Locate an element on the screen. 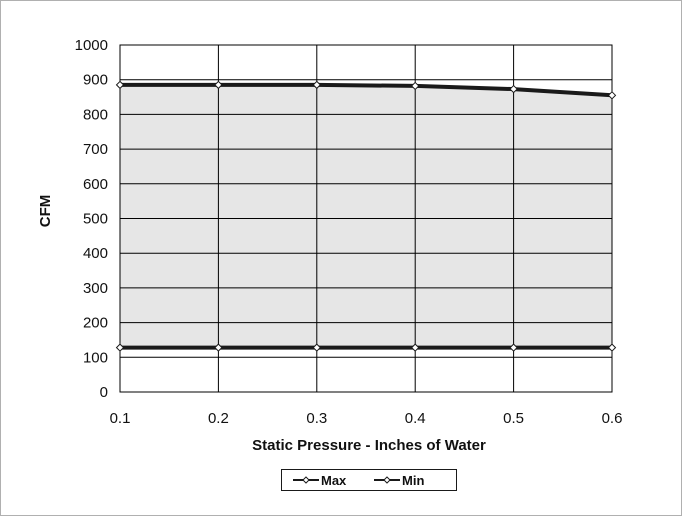  y-tick-label: 600 is located at coordinates (95, 184).